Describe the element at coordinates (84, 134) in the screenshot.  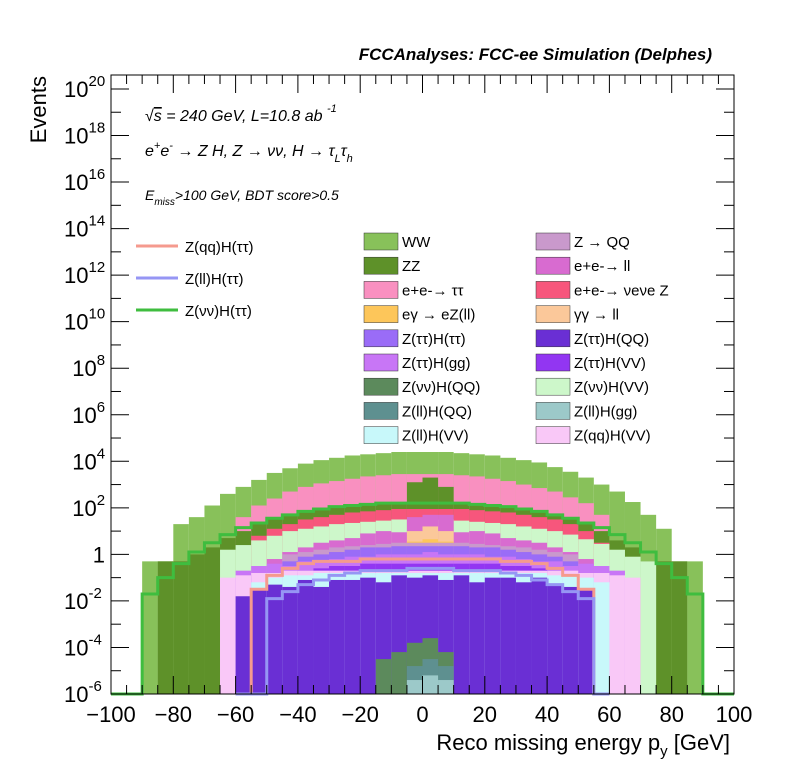
I see `y-tick-label: 10¹⁸` at that location.